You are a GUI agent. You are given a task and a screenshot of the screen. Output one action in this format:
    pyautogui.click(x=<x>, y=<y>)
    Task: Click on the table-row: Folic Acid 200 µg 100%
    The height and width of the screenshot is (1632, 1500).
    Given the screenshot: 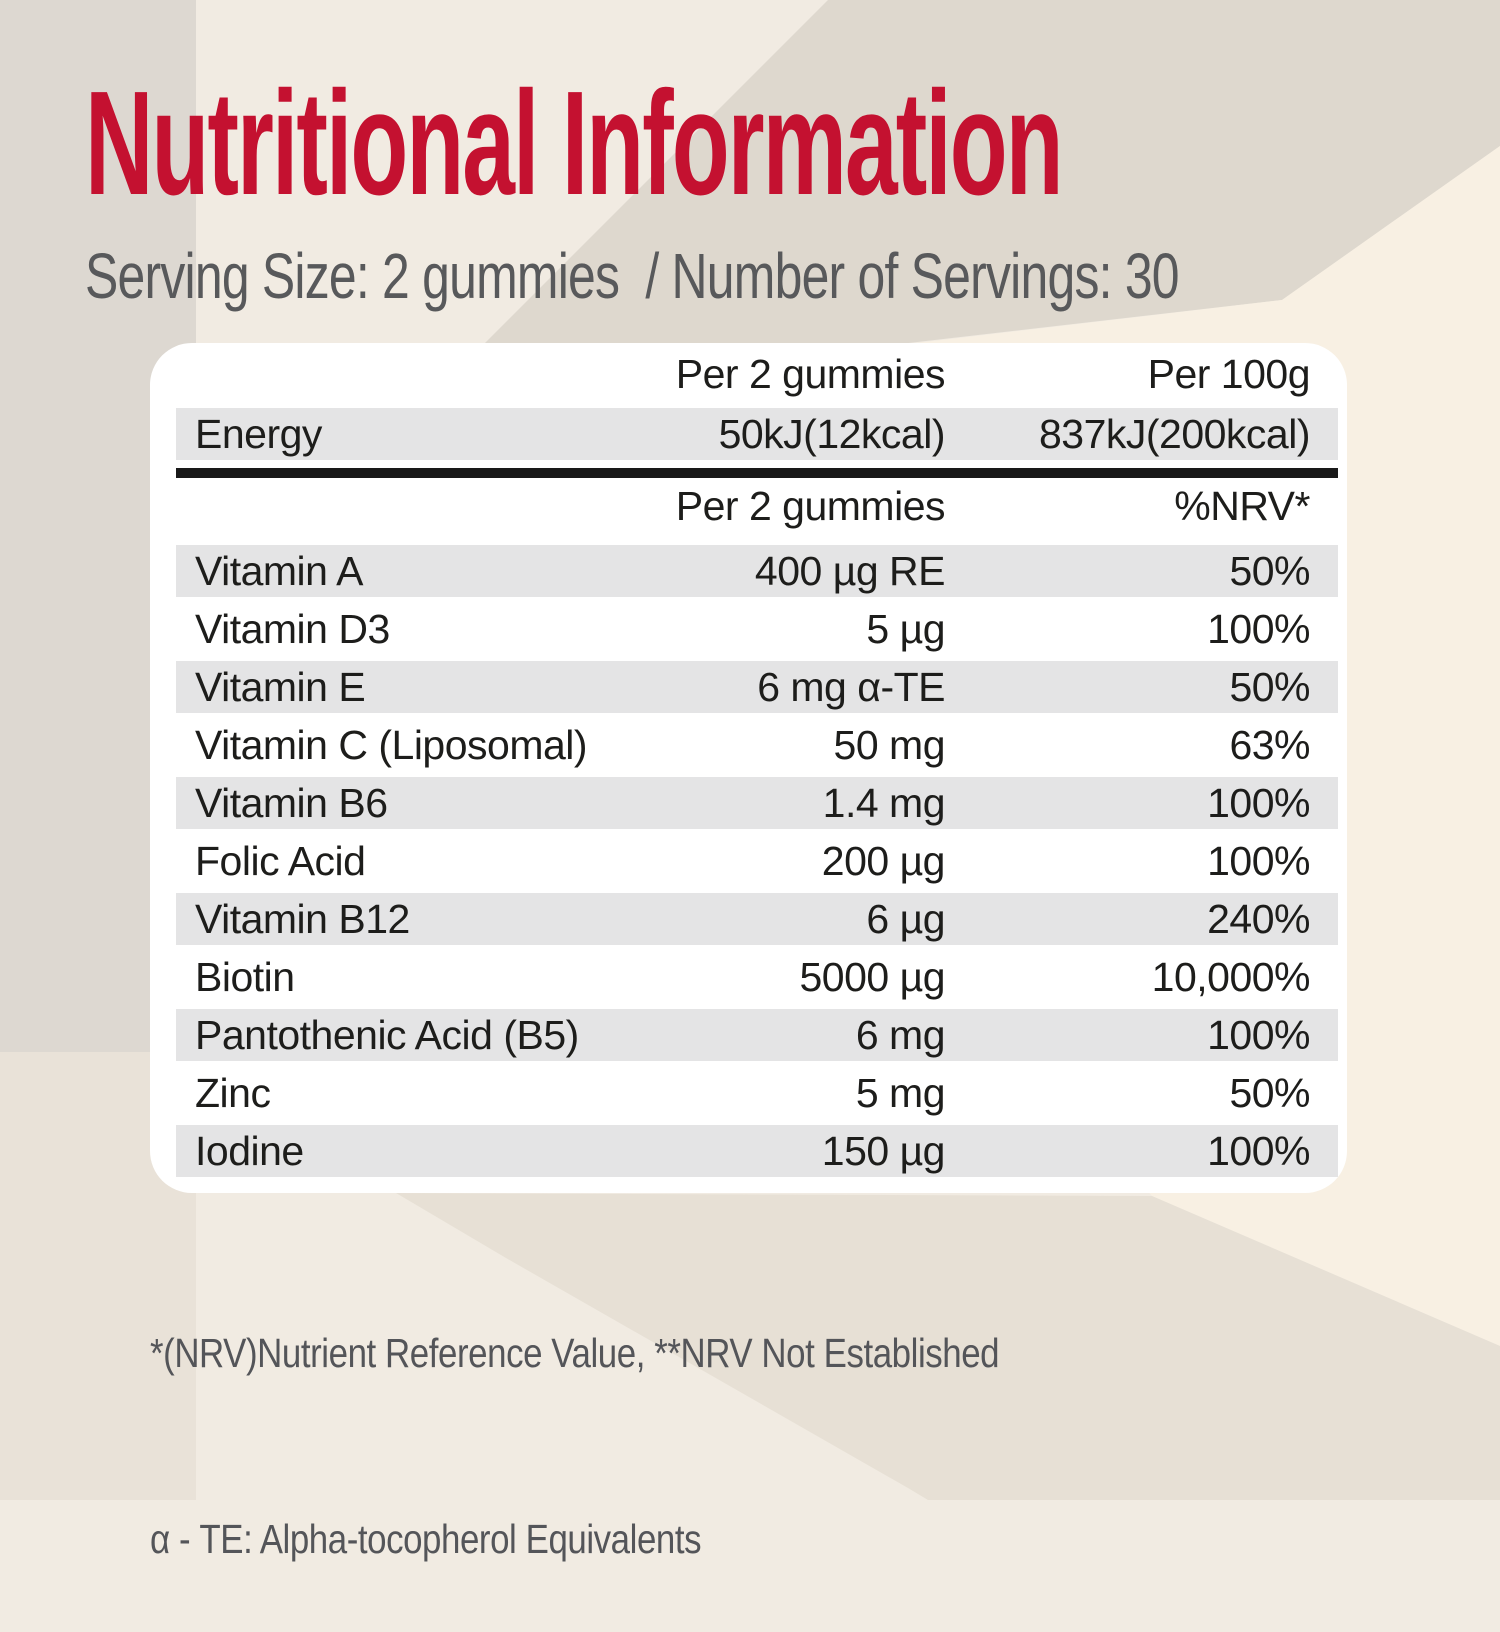 What is the action you would take?
    pyautogui.click(x=757, y=861)
    